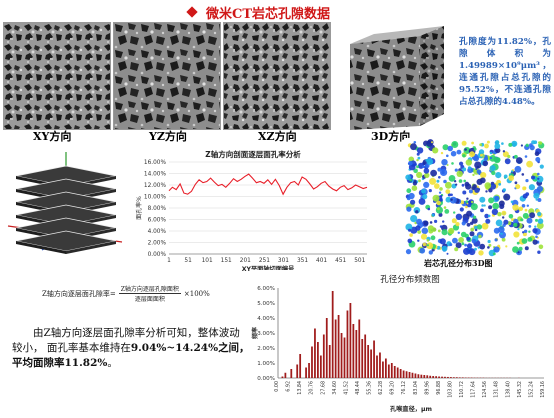 The image size is (554, 418). I want to click on line-chart-ylabel: 面孔率%, so click(139, 208).